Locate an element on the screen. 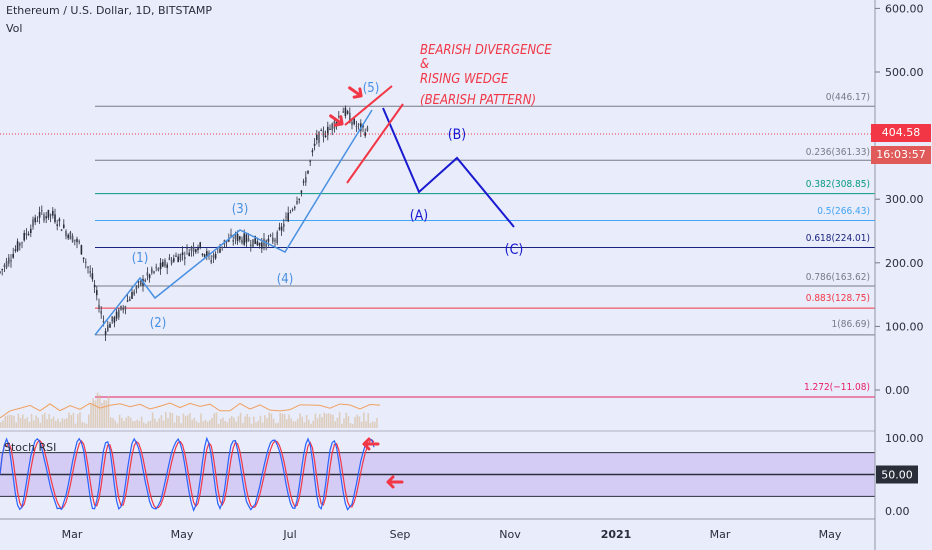 The width and height of the screenshot is (932, 550). annotation-text-line: RISING WEDGE is located at coordinates (464, 79).